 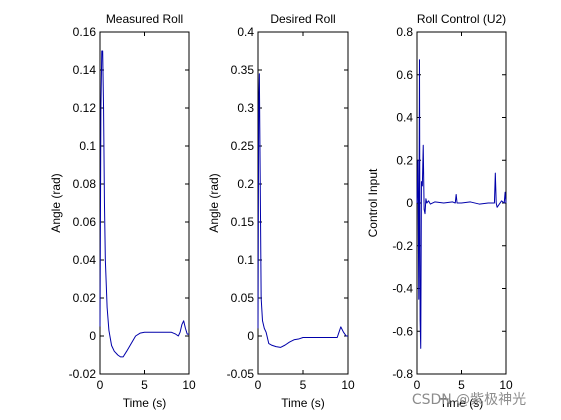 What do you see at coordinates (85, 70) in the screenshot?
I see `y-tick-label: 0.14` at bounding box center [85, 70].